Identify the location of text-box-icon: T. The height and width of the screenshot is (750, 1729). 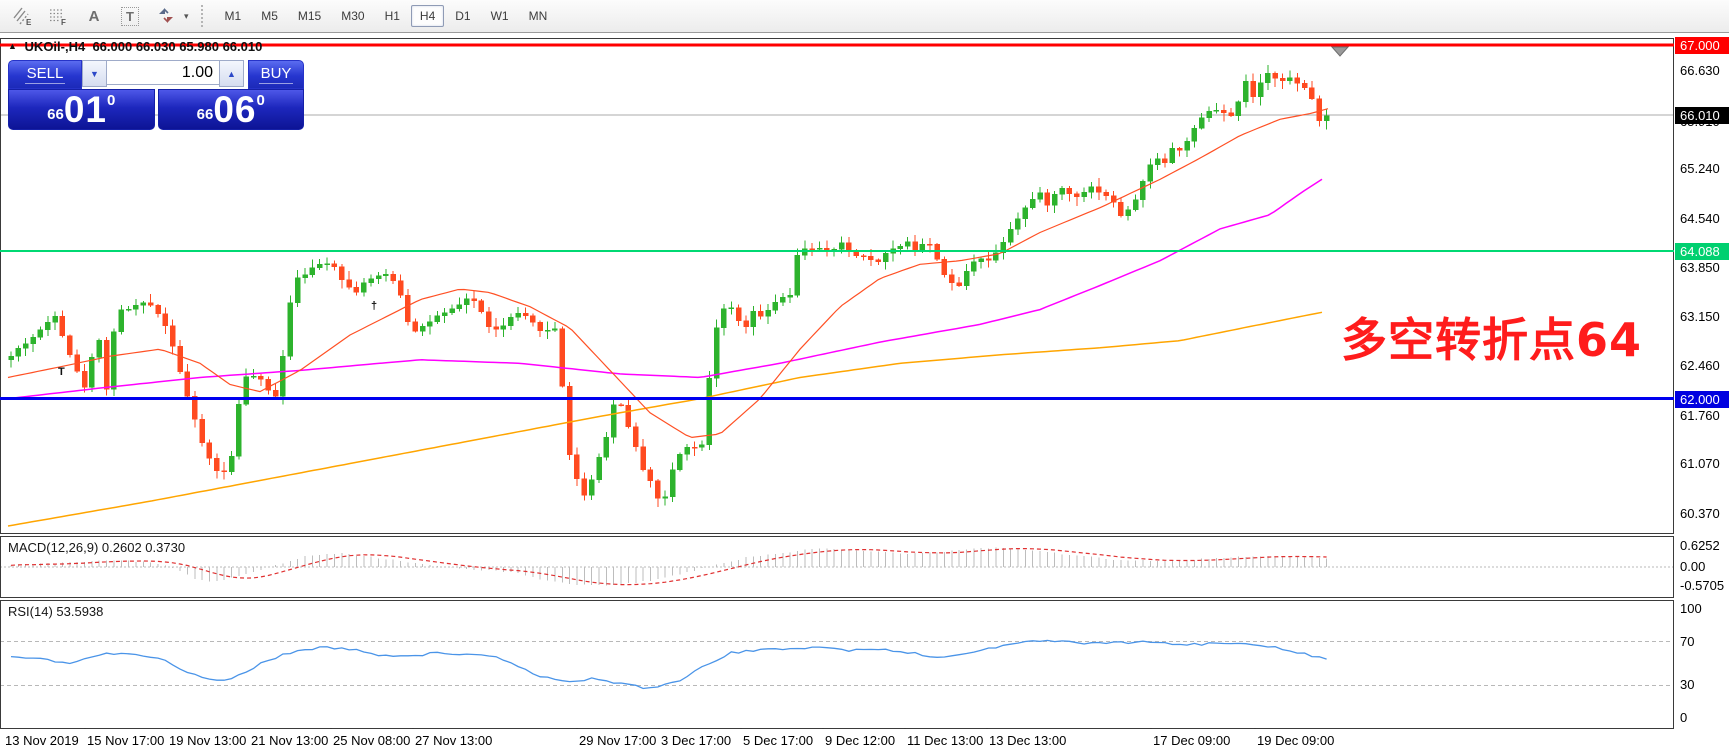
(130, 16).